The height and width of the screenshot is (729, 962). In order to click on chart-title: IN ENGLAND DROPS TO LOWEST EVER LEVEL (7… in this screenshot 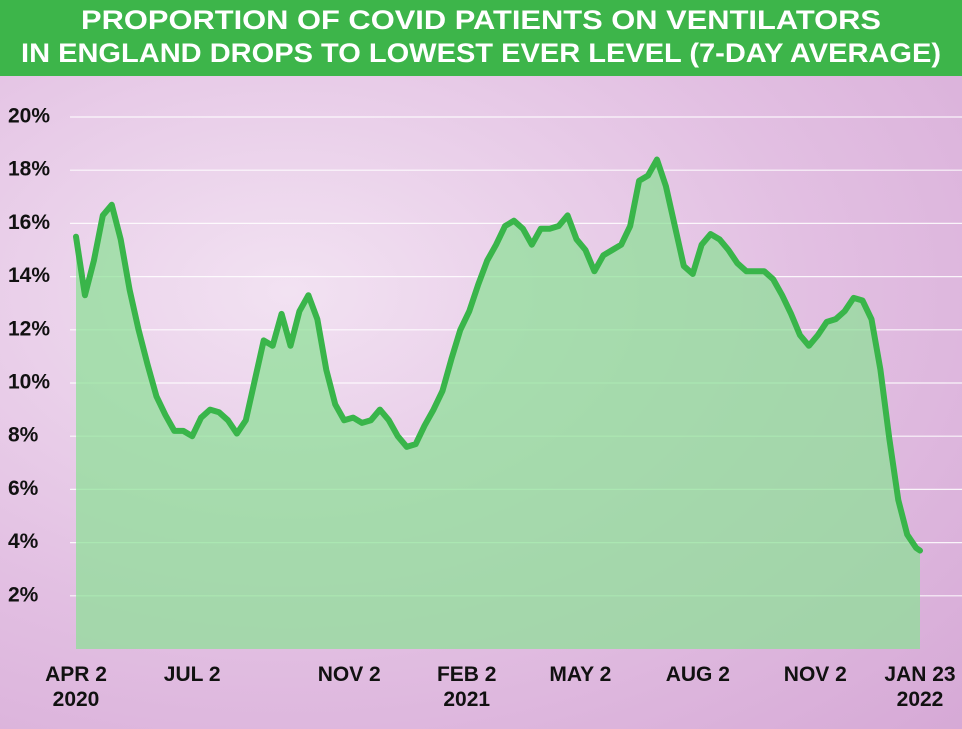, I will do `click(481, 53)`.